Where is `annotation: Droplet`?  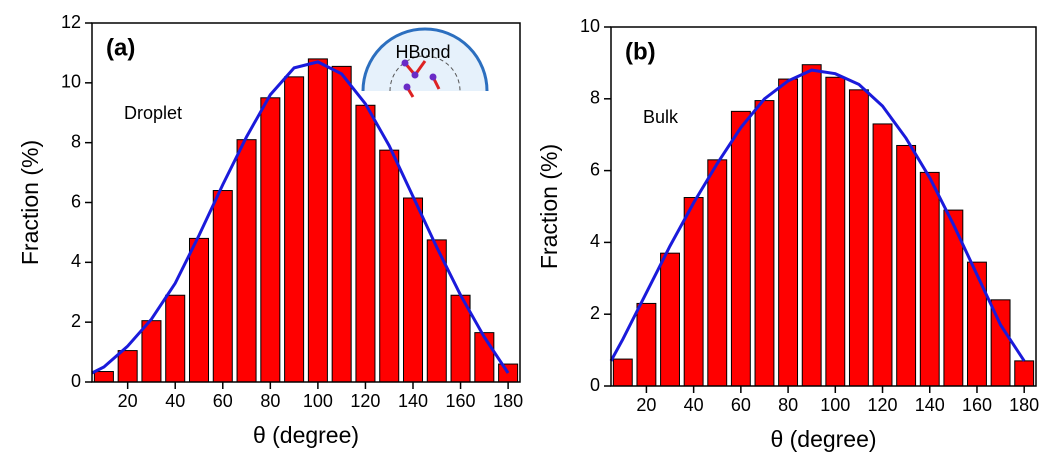
annotation: Droplet is located at coordinates (153, 113).